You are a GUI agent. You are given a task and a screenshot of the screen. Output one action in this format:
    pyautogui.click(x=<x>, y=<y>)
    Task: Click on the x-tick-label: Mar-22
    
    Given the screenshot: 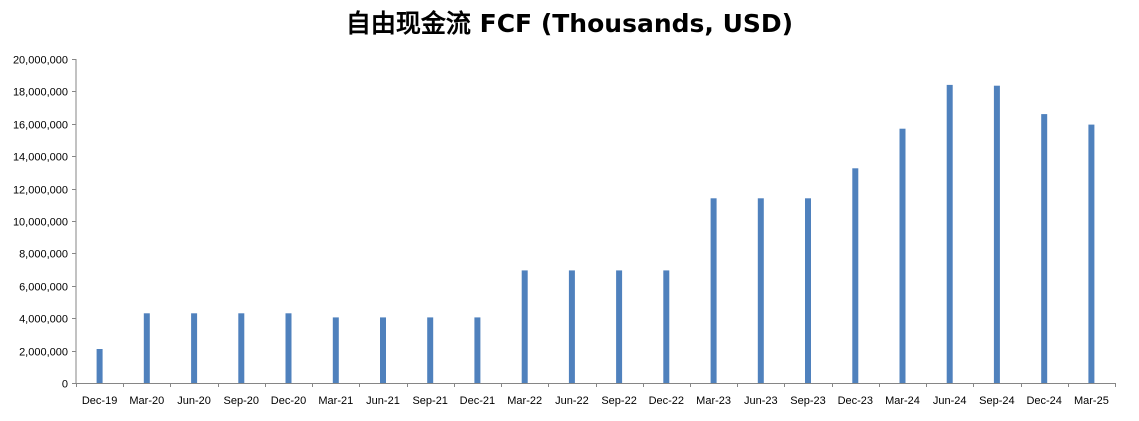 What is the action you would take?
    pyautogui.click(x=524, y=401)
    